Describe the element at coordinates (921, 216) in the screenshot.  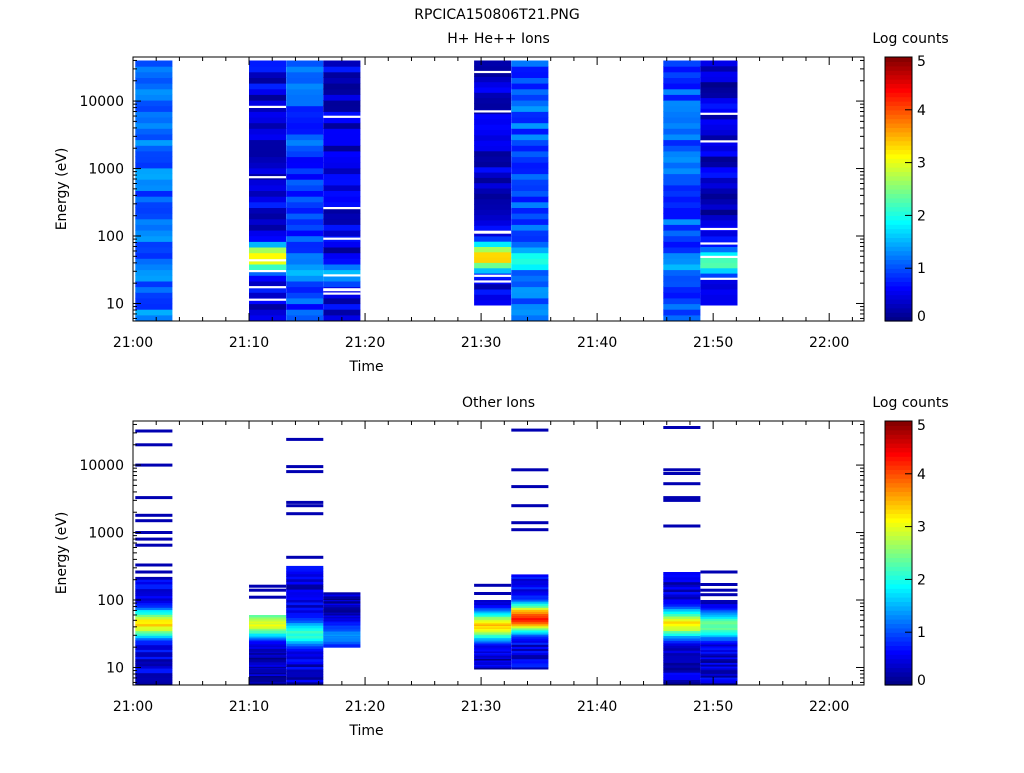
I see `colorbar-tick-label: 2` at that location.